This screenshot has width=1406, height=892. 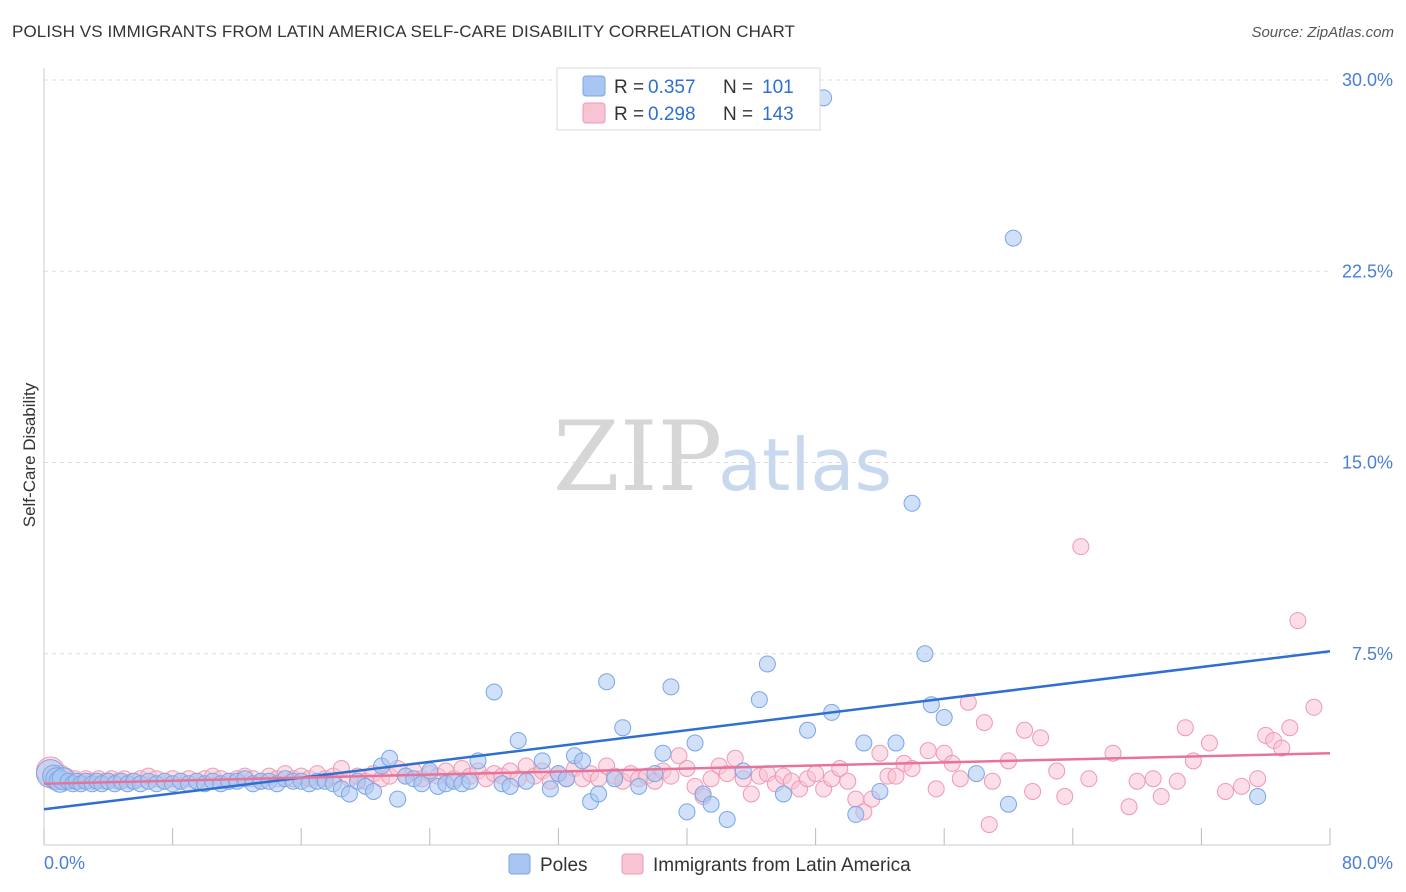 What do you see at coordinates (64, 863) in the screenshot?
I see `x-tick-label: 0.0%` at bounding box center [64, 863].